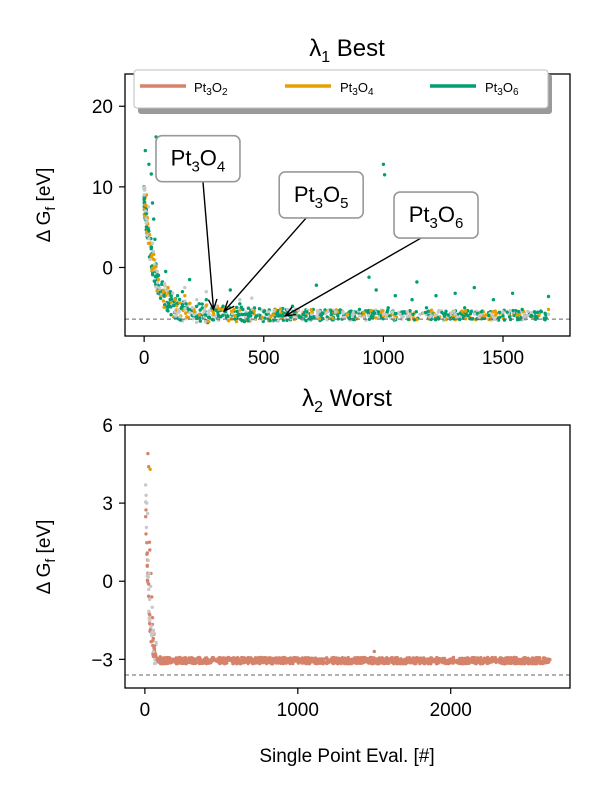  What do you see at coordinates (325, 57) in the screenshot?
I see `title-subscript: 1` at bounding box center [325, 57].